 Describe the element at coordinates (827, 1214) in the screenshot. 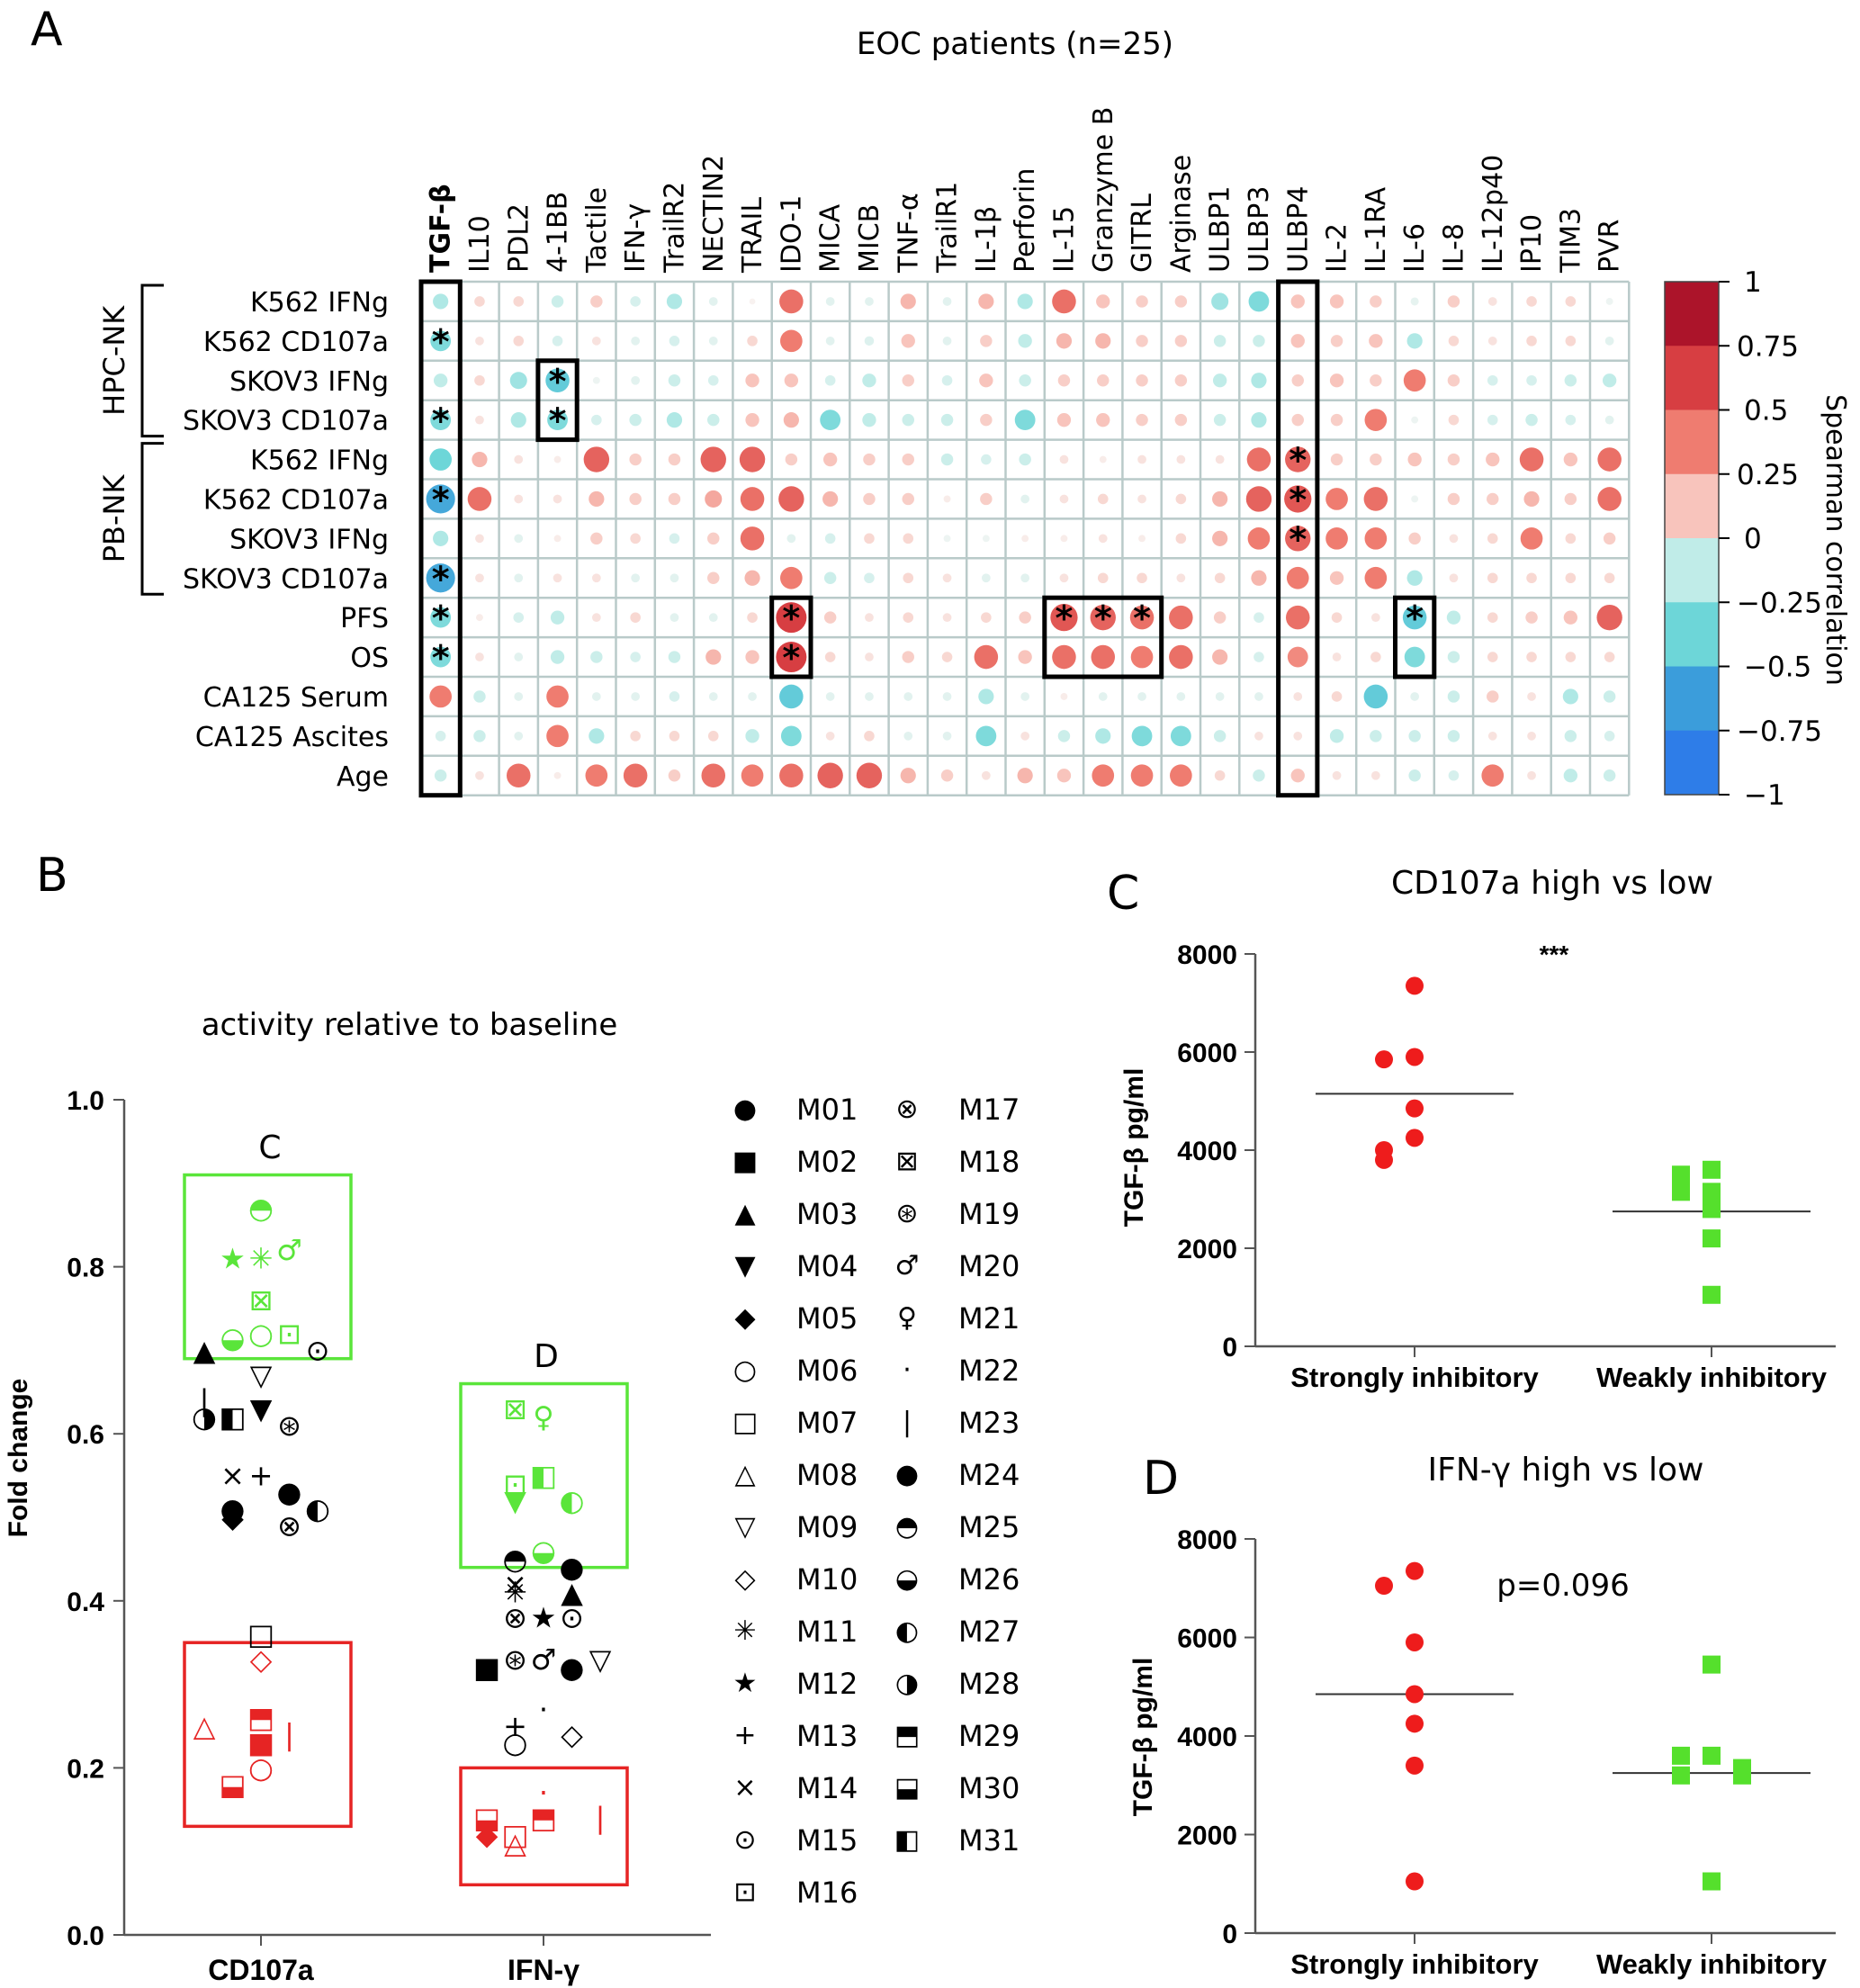

I see `legend-label: M03` at that location.